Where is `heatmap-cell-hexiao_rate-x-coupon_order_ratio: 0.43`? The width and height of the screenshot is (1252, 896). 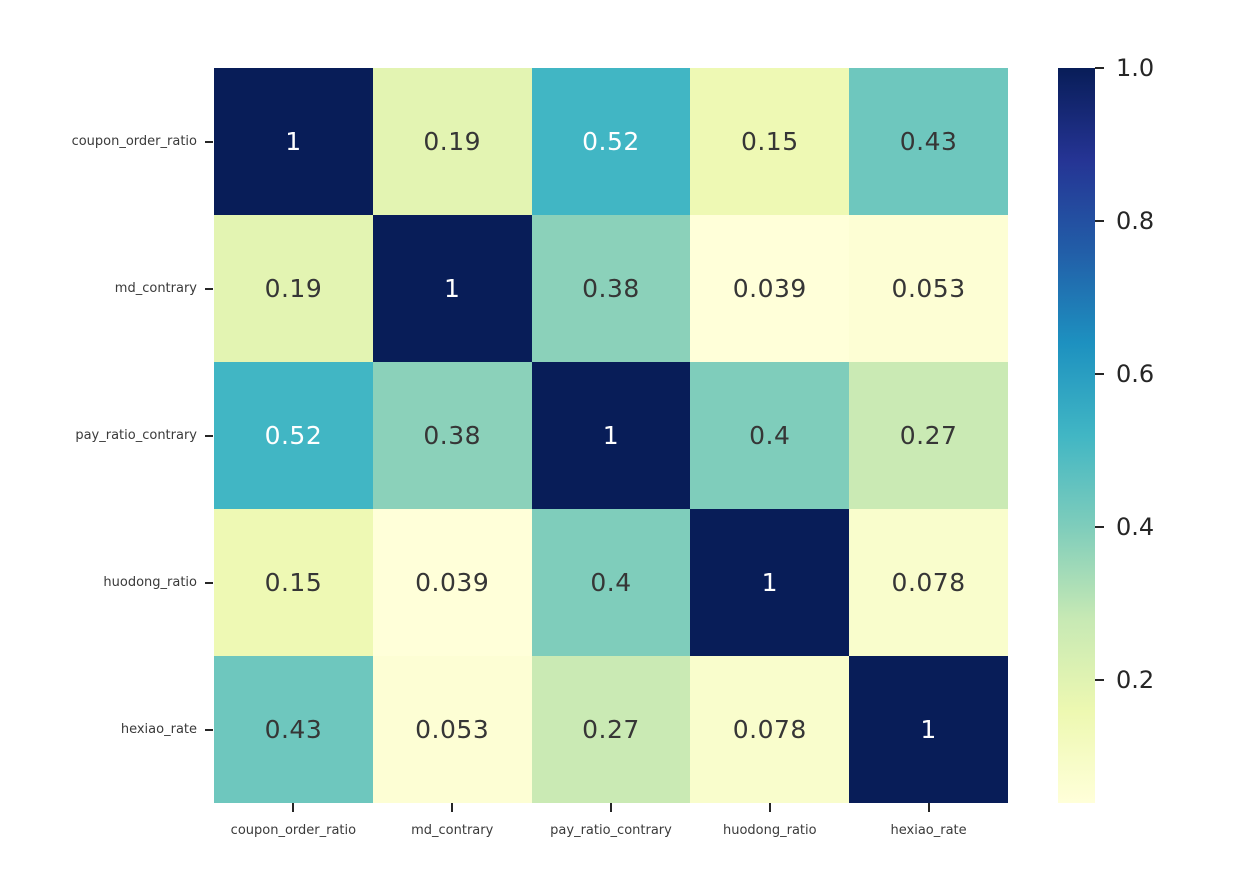 heatmap-cell-hexiao_rate-x-coupon_order_ratio: 0.43 is located at coordinates (293, 729).